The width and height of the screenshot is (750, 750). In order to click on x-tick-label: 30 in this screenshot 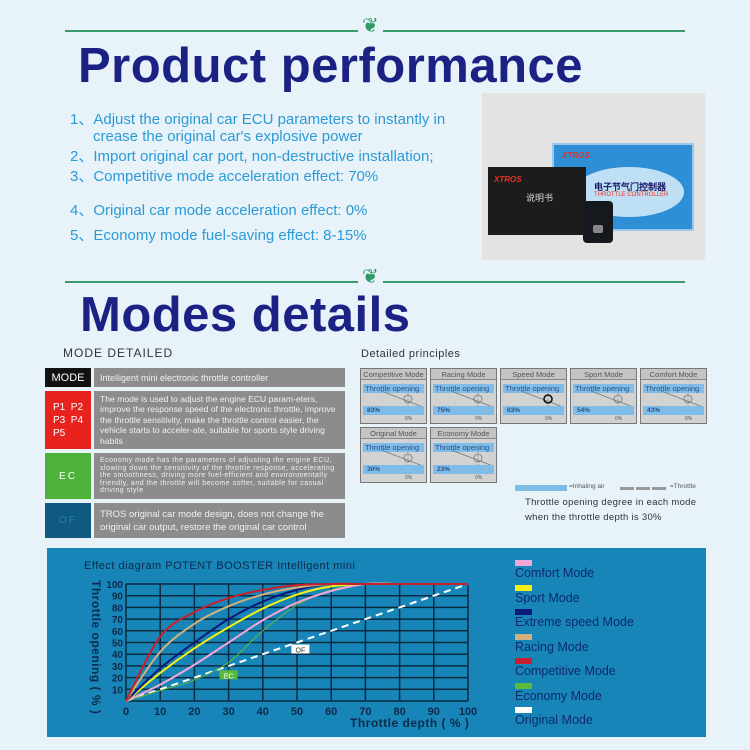, I will do `click(228, 712)`.